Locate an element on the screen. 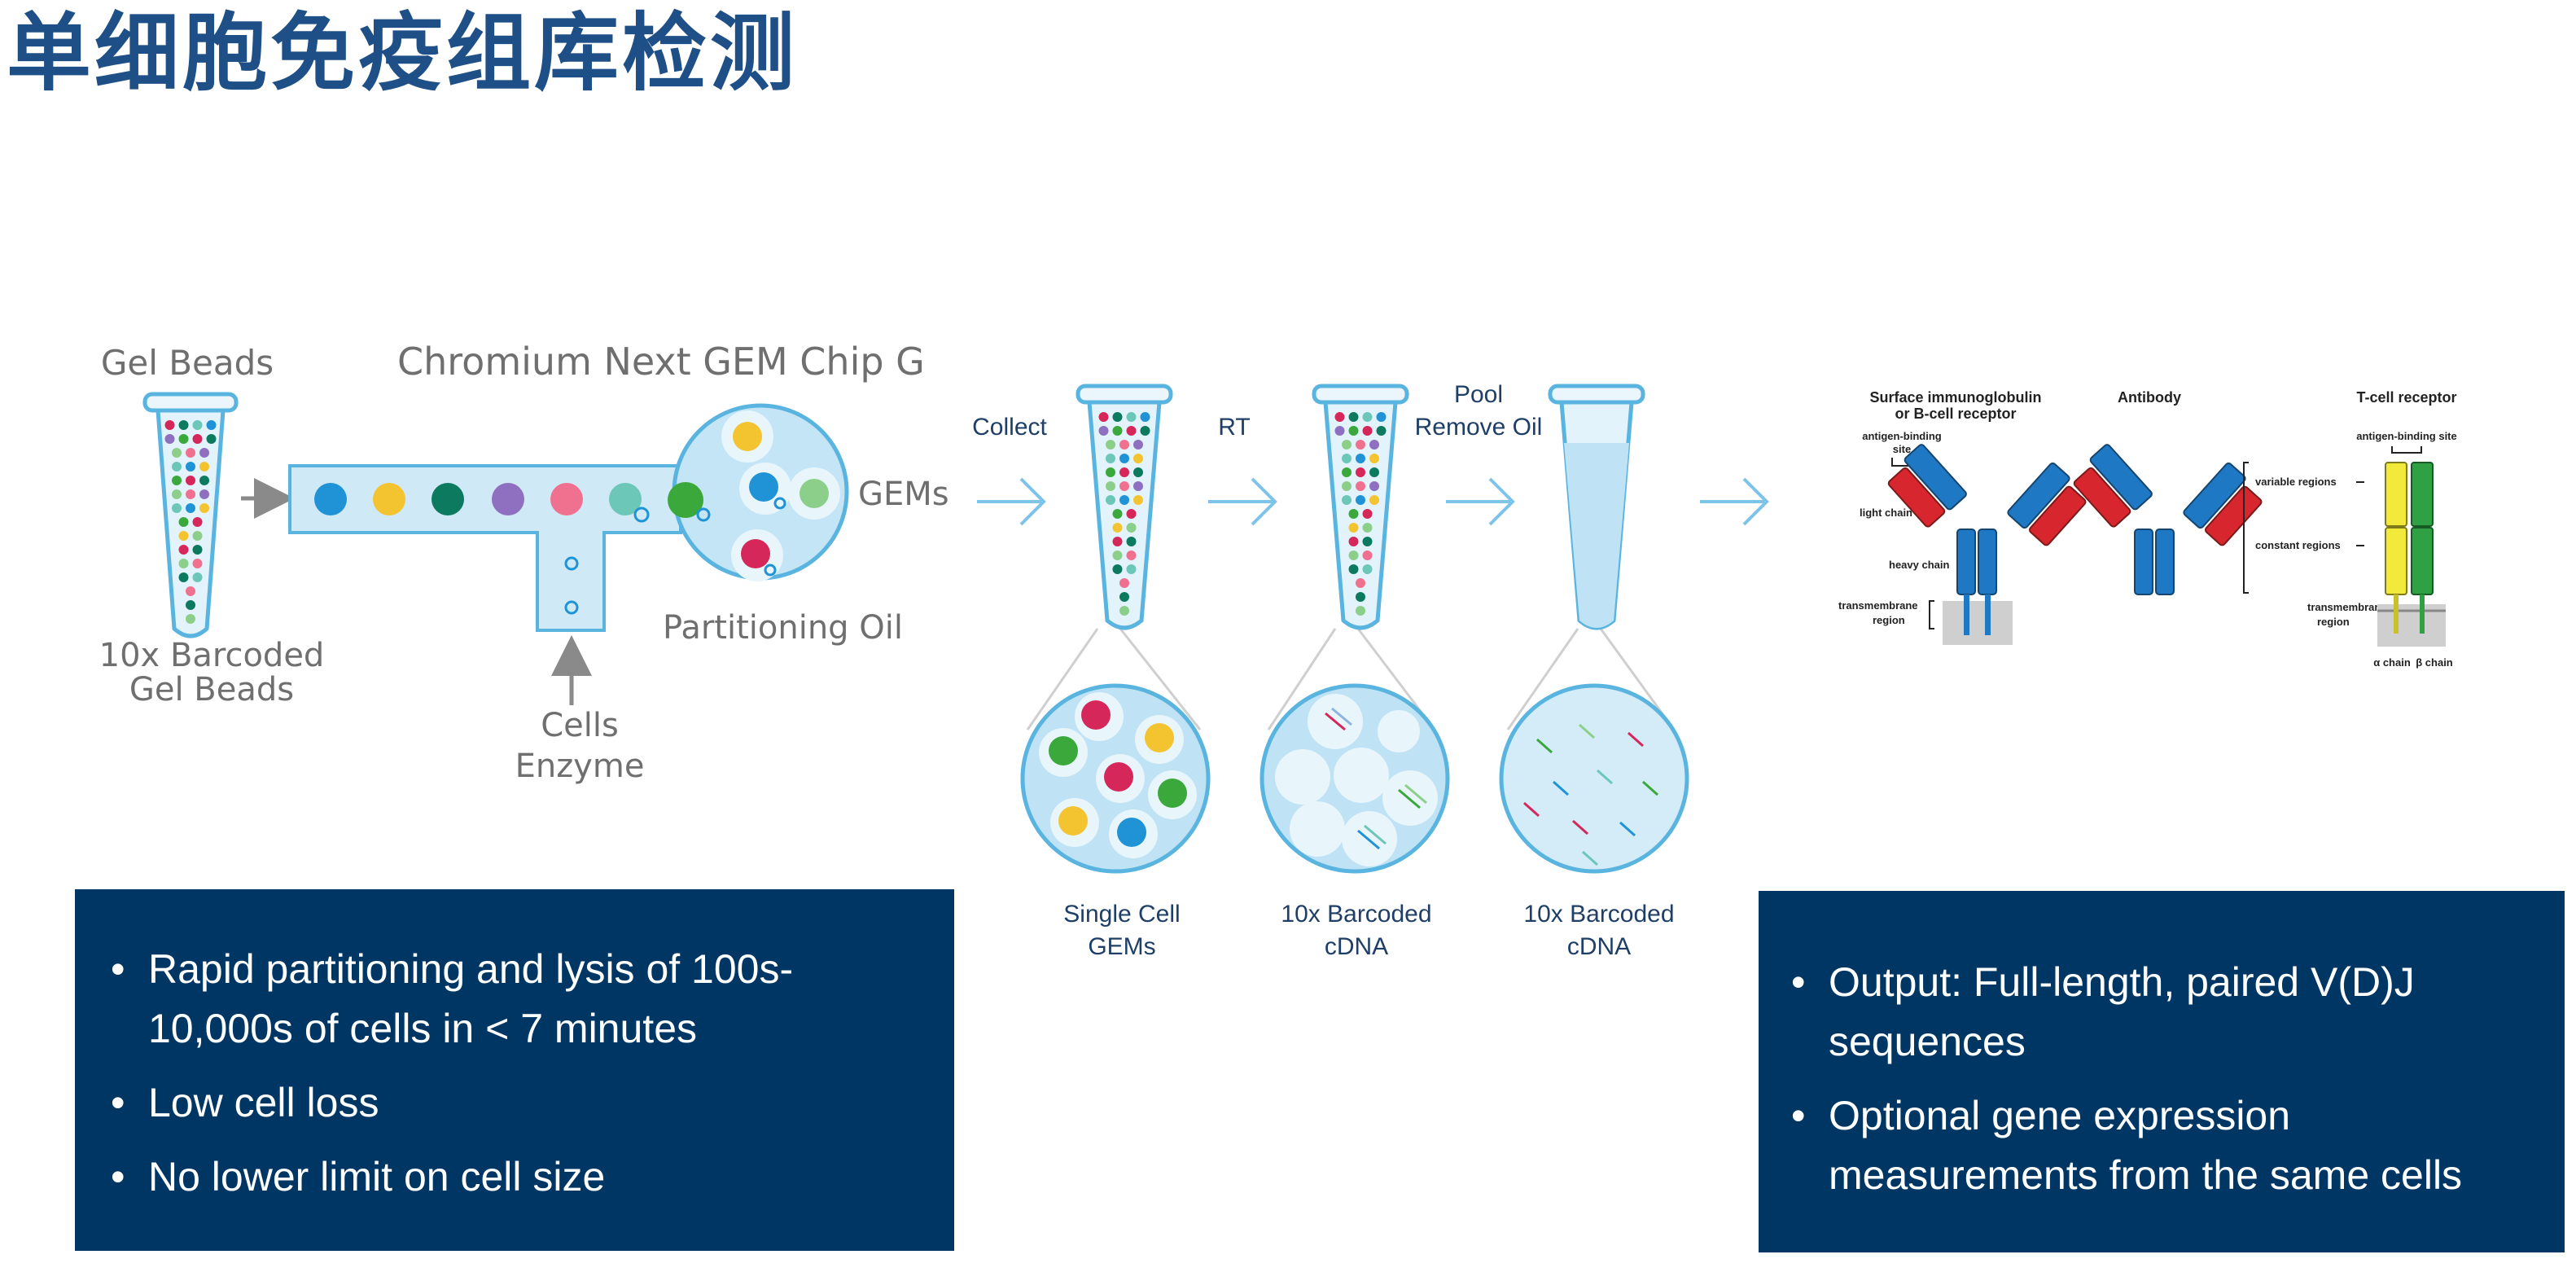  zoom-pooled-cdna is located at coordinates (1594, 778).